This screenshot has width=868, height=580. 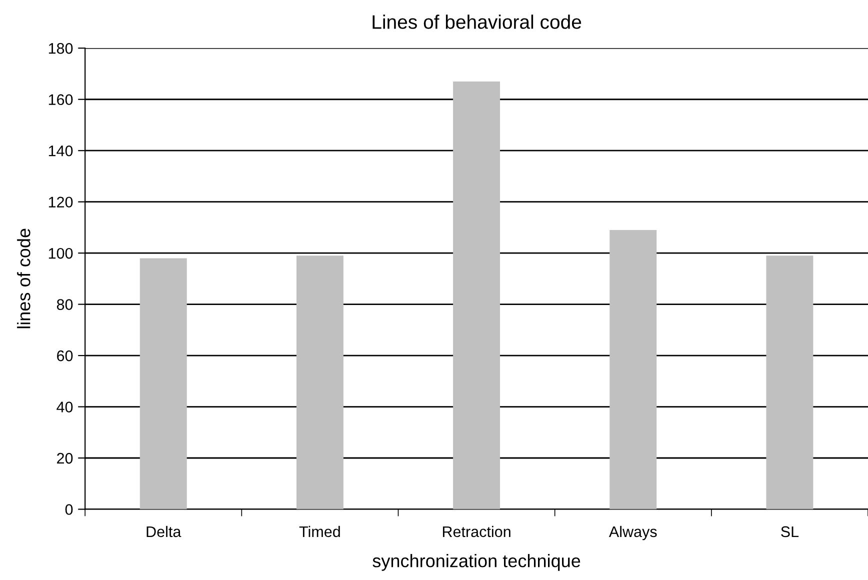 What do you see at coordinates (790, 532) in the screenshot?
I see `x-tick-label: SL` at bounding box center [790, 532].